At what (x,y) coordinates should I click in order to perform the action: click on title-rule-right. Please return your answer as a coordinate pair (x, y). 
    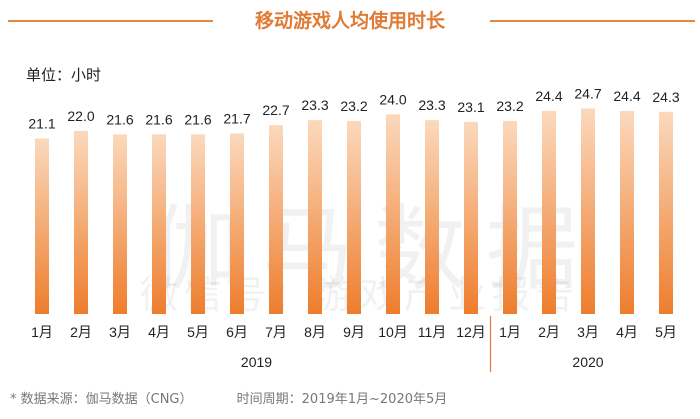
    Looking at the image, I should click on (592, 21).